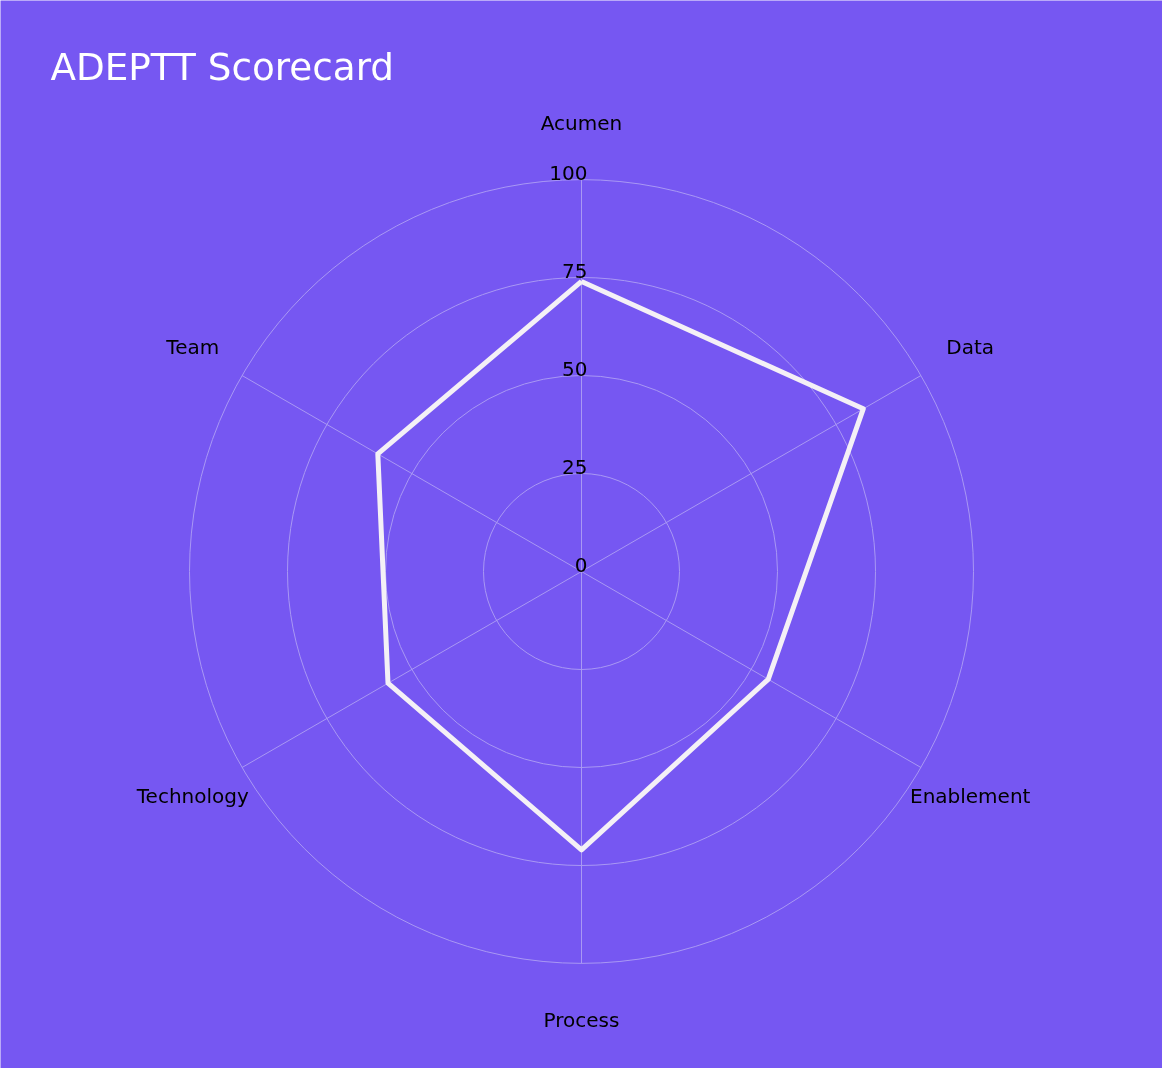 This screenshot has height=1068, width=1162. Describe the element at coordinates (568, 172) in the screenshot. I see `y-tick-label: 100` at that location.